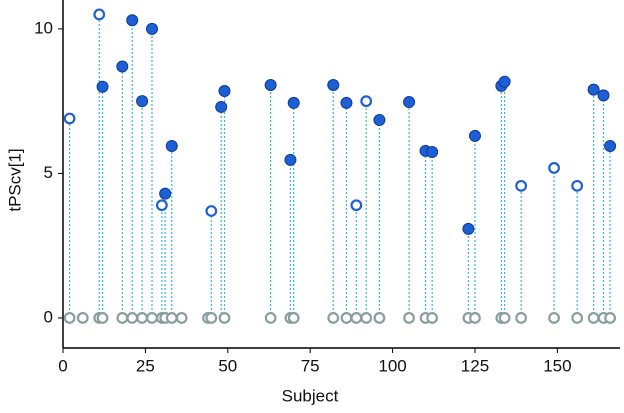  Describe the element at coordinates (310, 395) in the screenshot. I see `x-axis-label: Subject` at that location.